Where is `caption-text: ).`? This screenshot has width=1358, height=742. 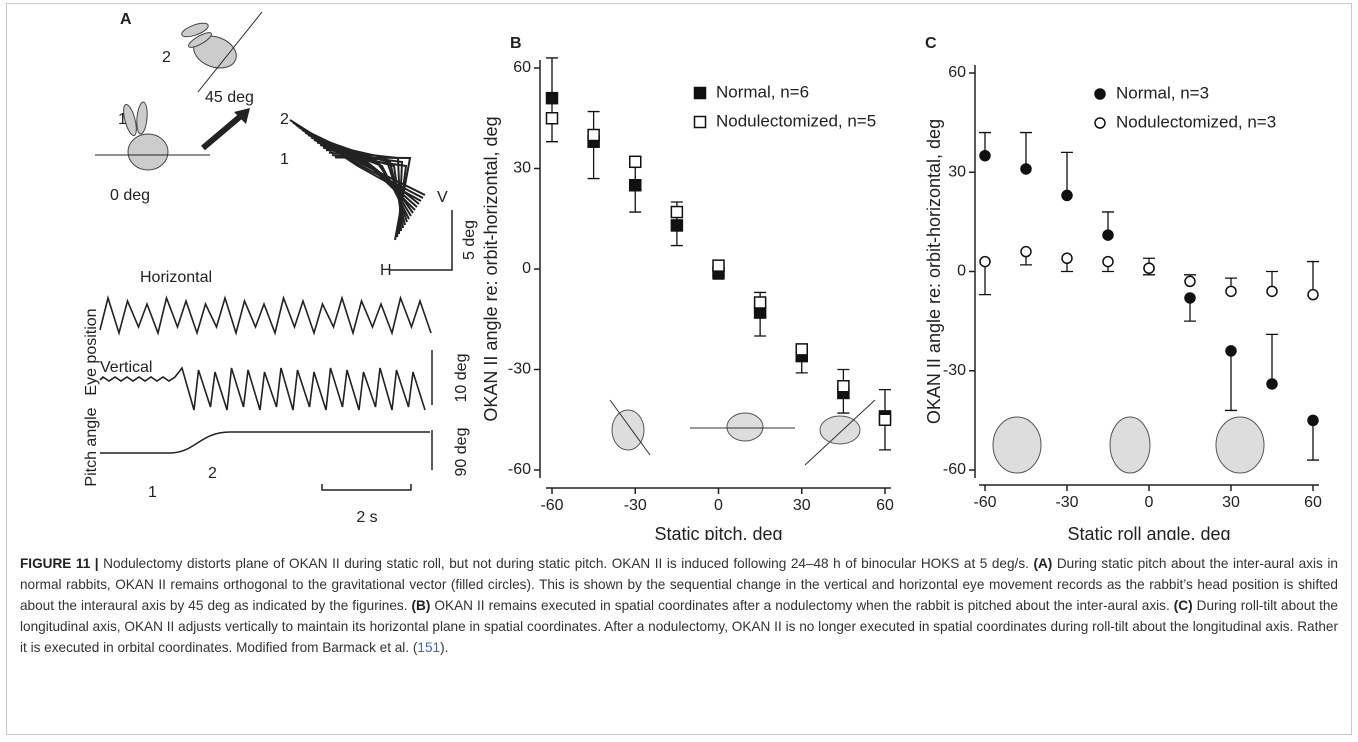
caption-text: ). is located at coordinates (444, 647).